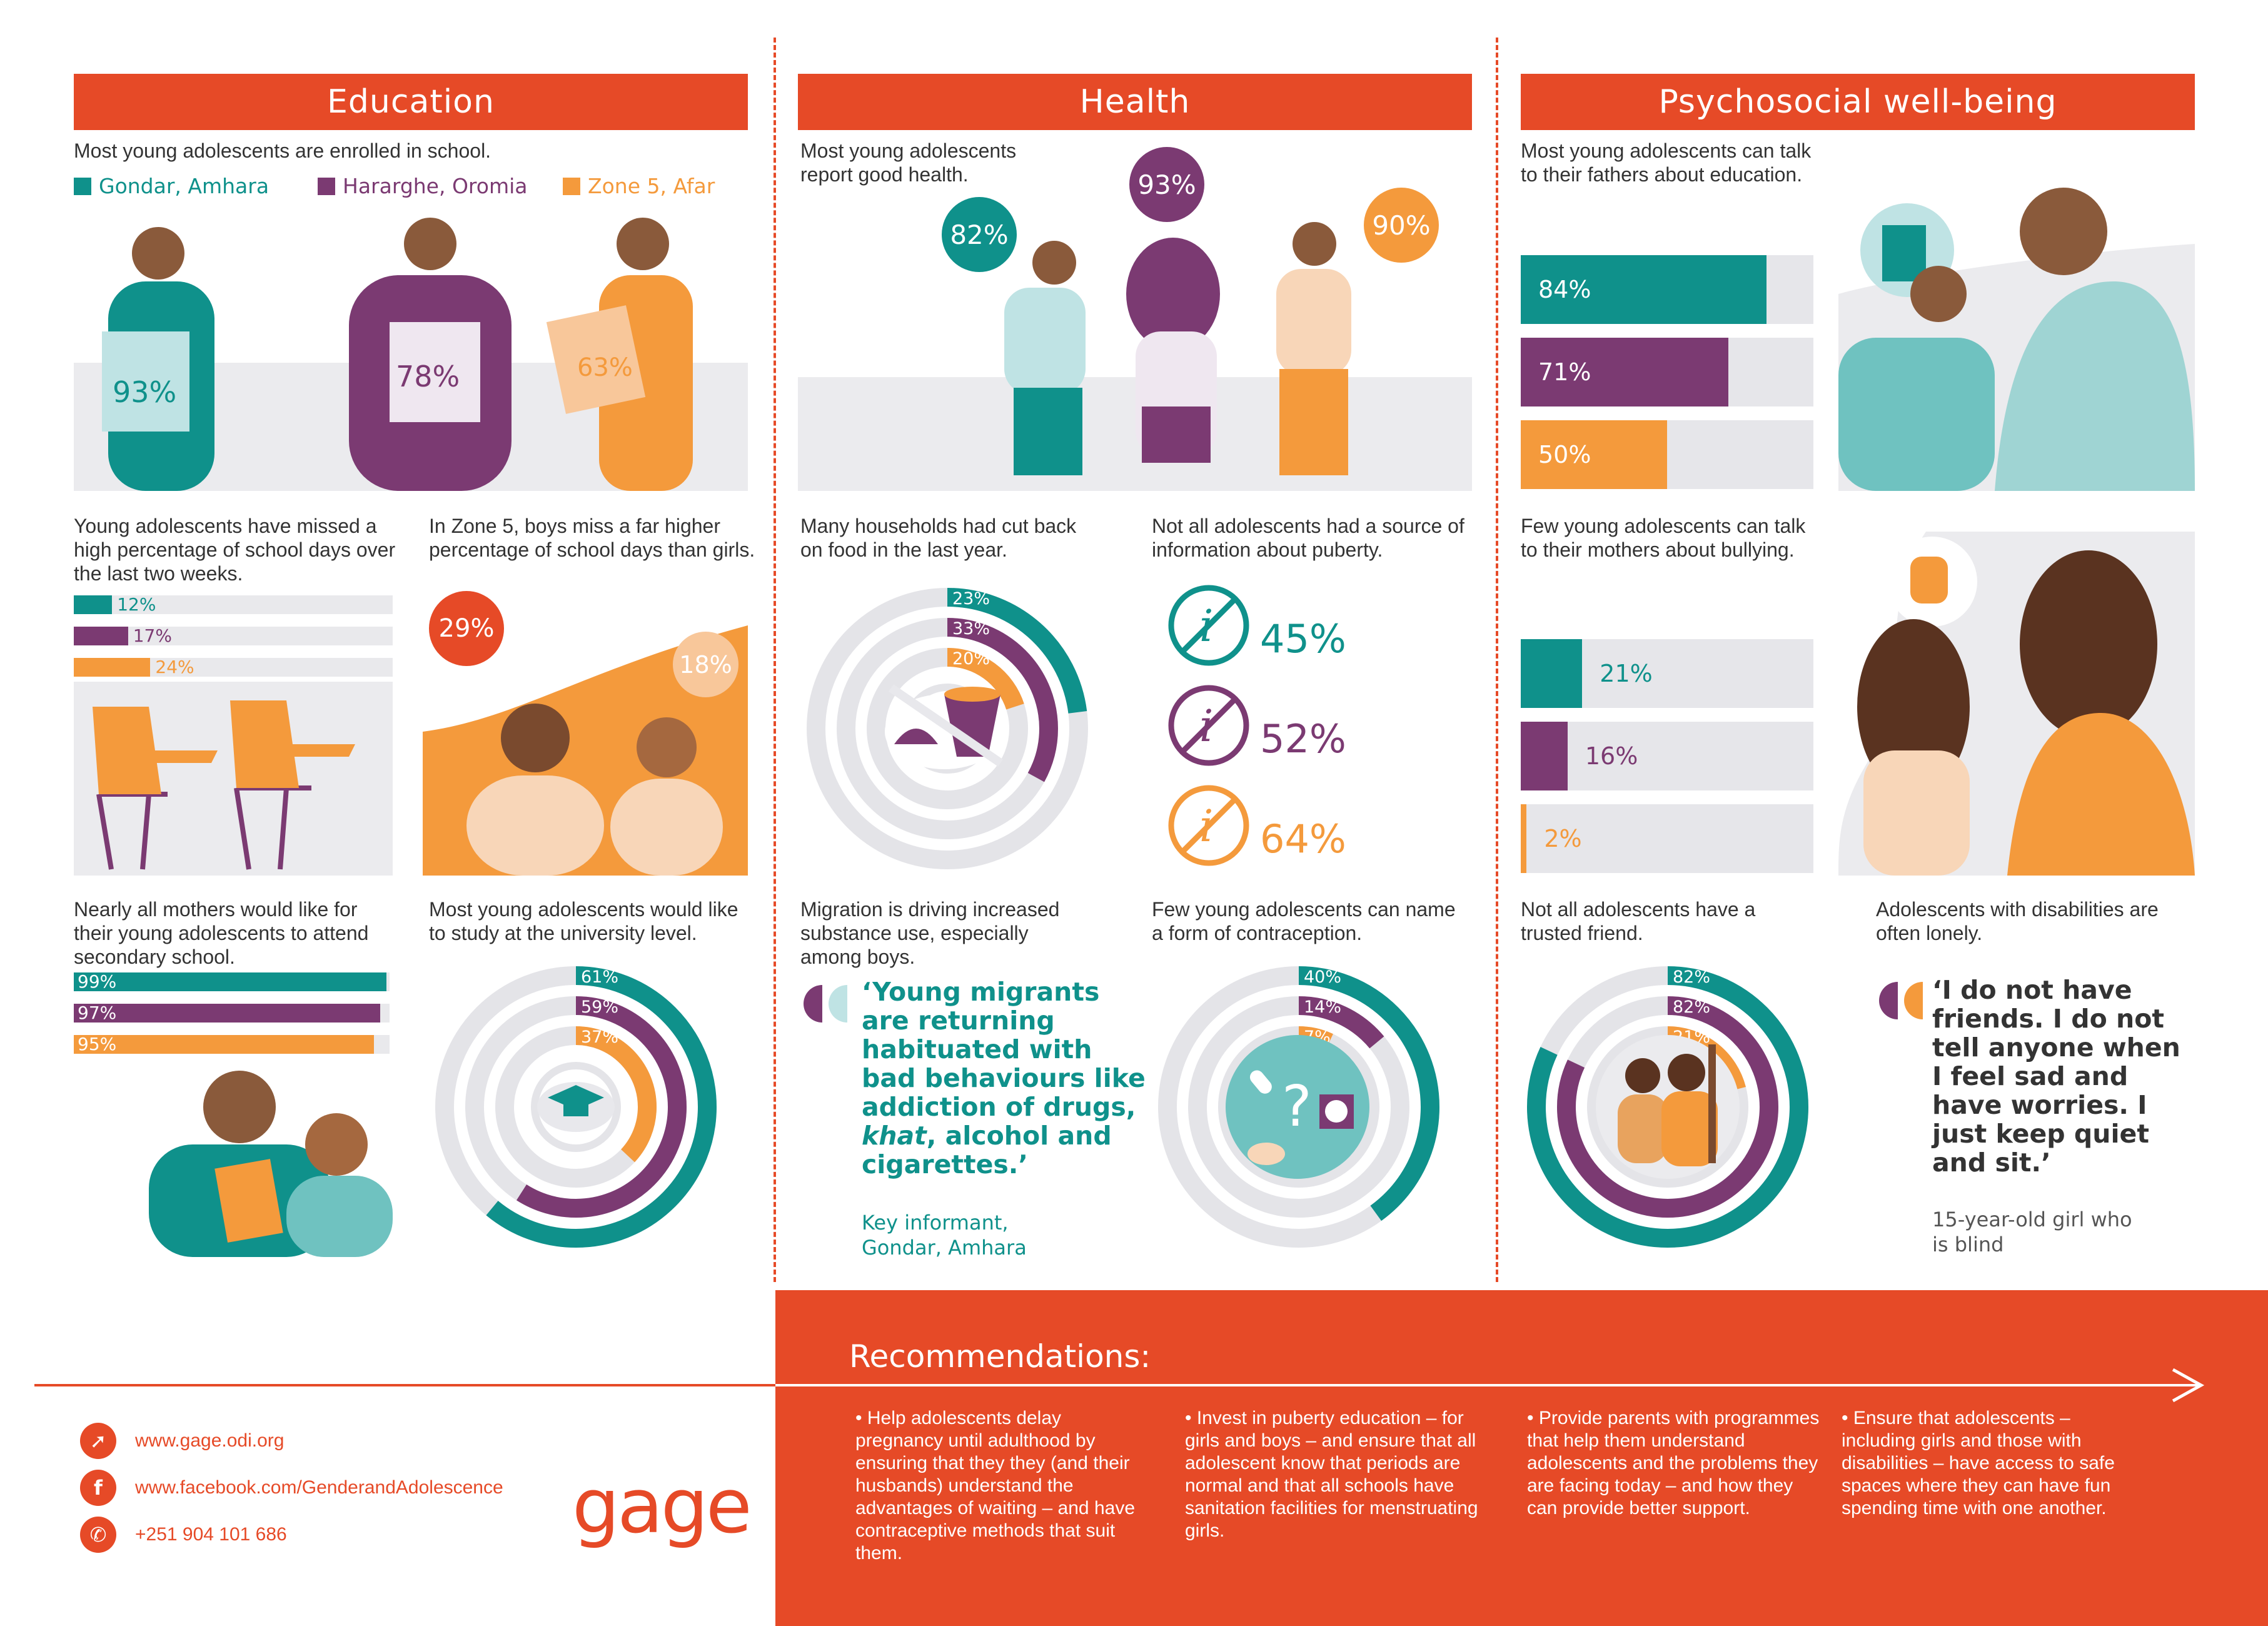 The height and width of the screenshot is (1626, 2268). I want to click on figure-hijab, so click(1173, 351).